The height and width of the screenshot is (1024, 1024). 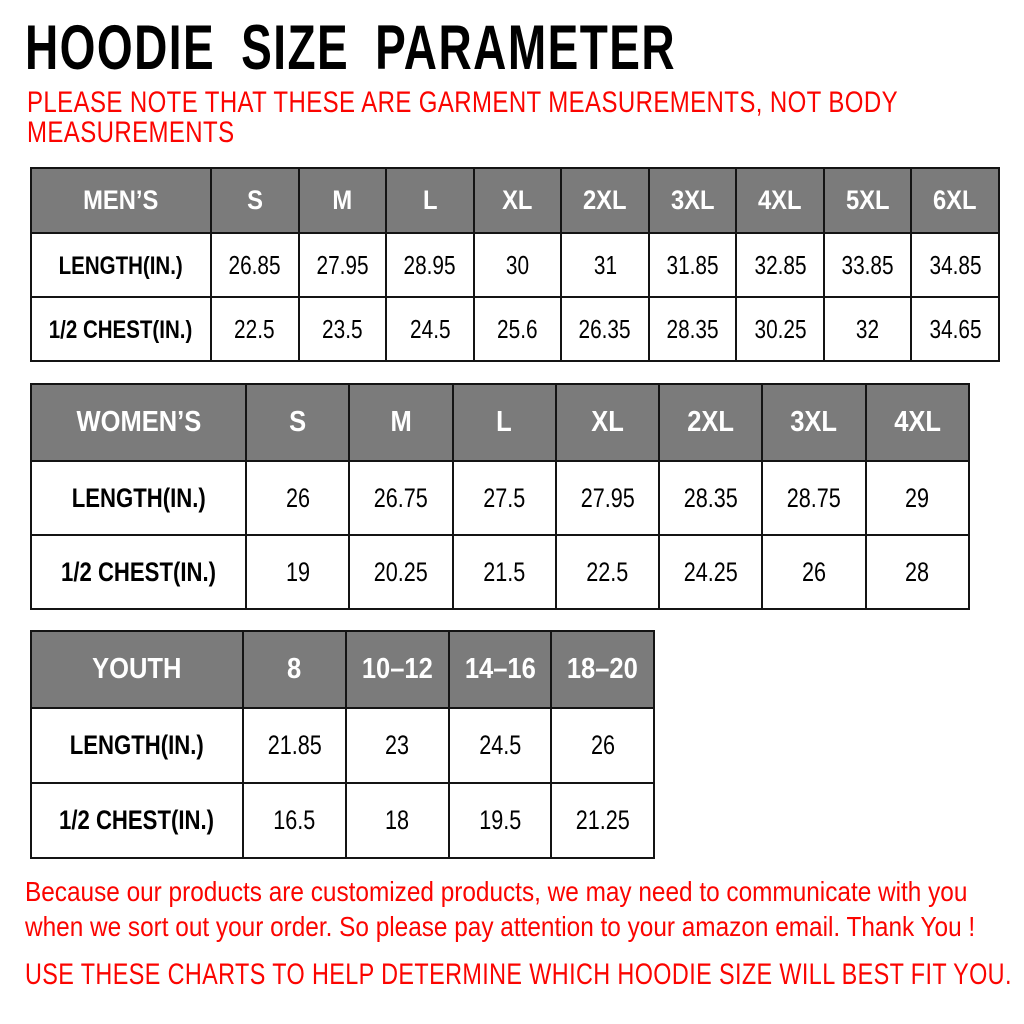 I want to click on mens-header-label: S, so click(x=254, y=200).